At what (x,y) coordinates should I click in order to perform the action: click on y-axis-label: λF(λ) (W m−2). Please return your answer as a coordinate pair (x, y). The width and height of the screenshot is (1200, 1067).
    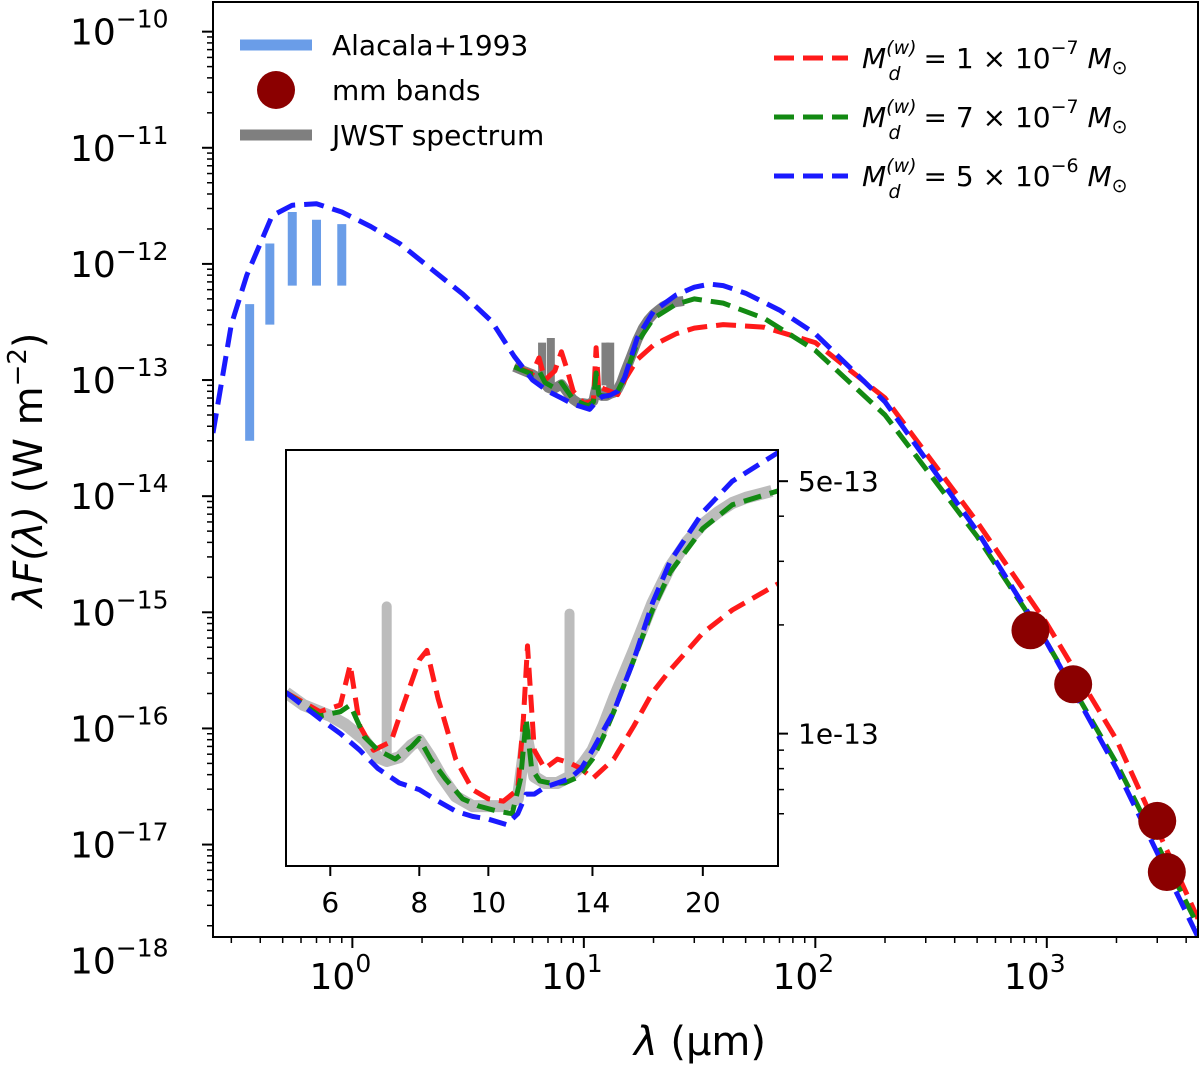
    Looking at the image, I should click on (27, 470).